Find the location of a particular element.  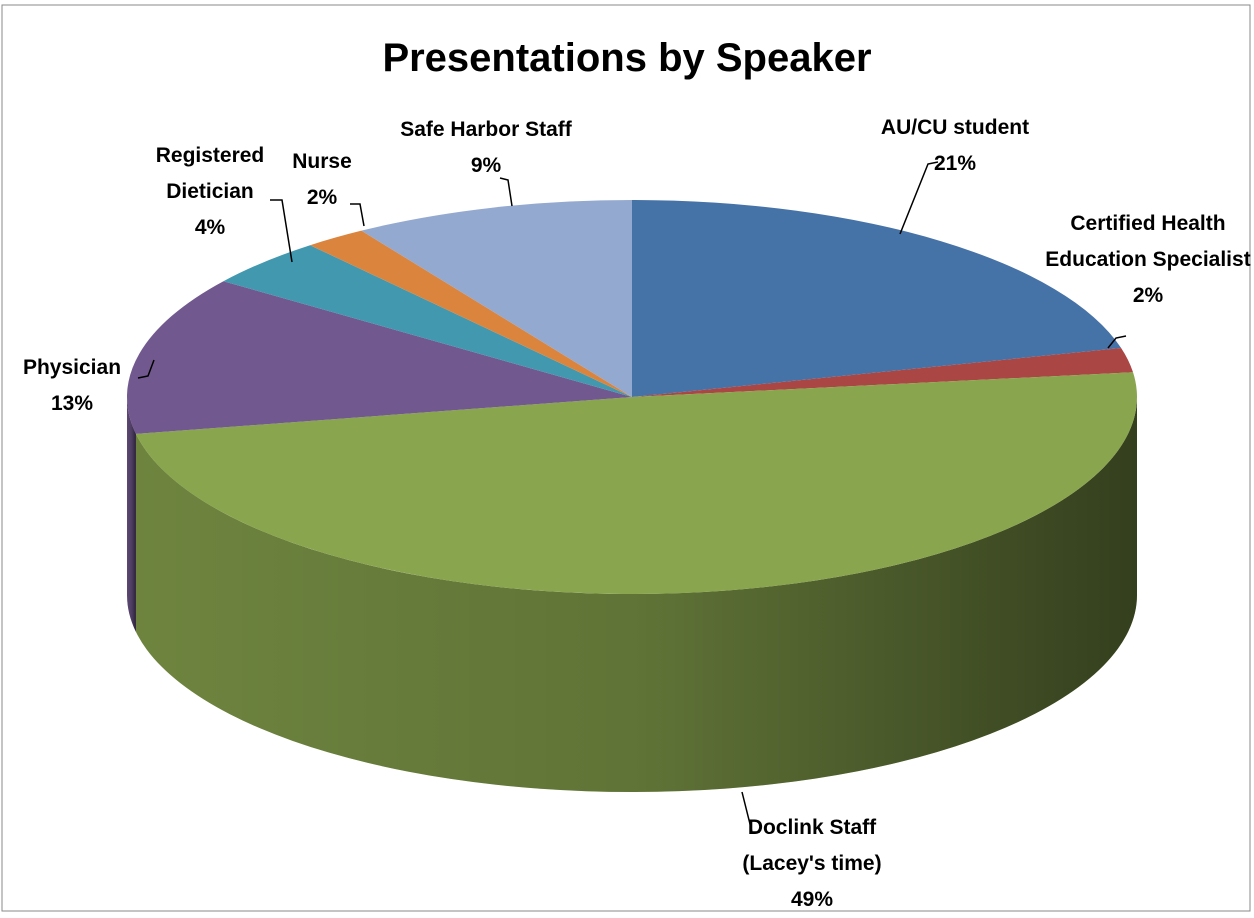

label-name: Safe Harbor Staff is located at coordinates (486, 129).